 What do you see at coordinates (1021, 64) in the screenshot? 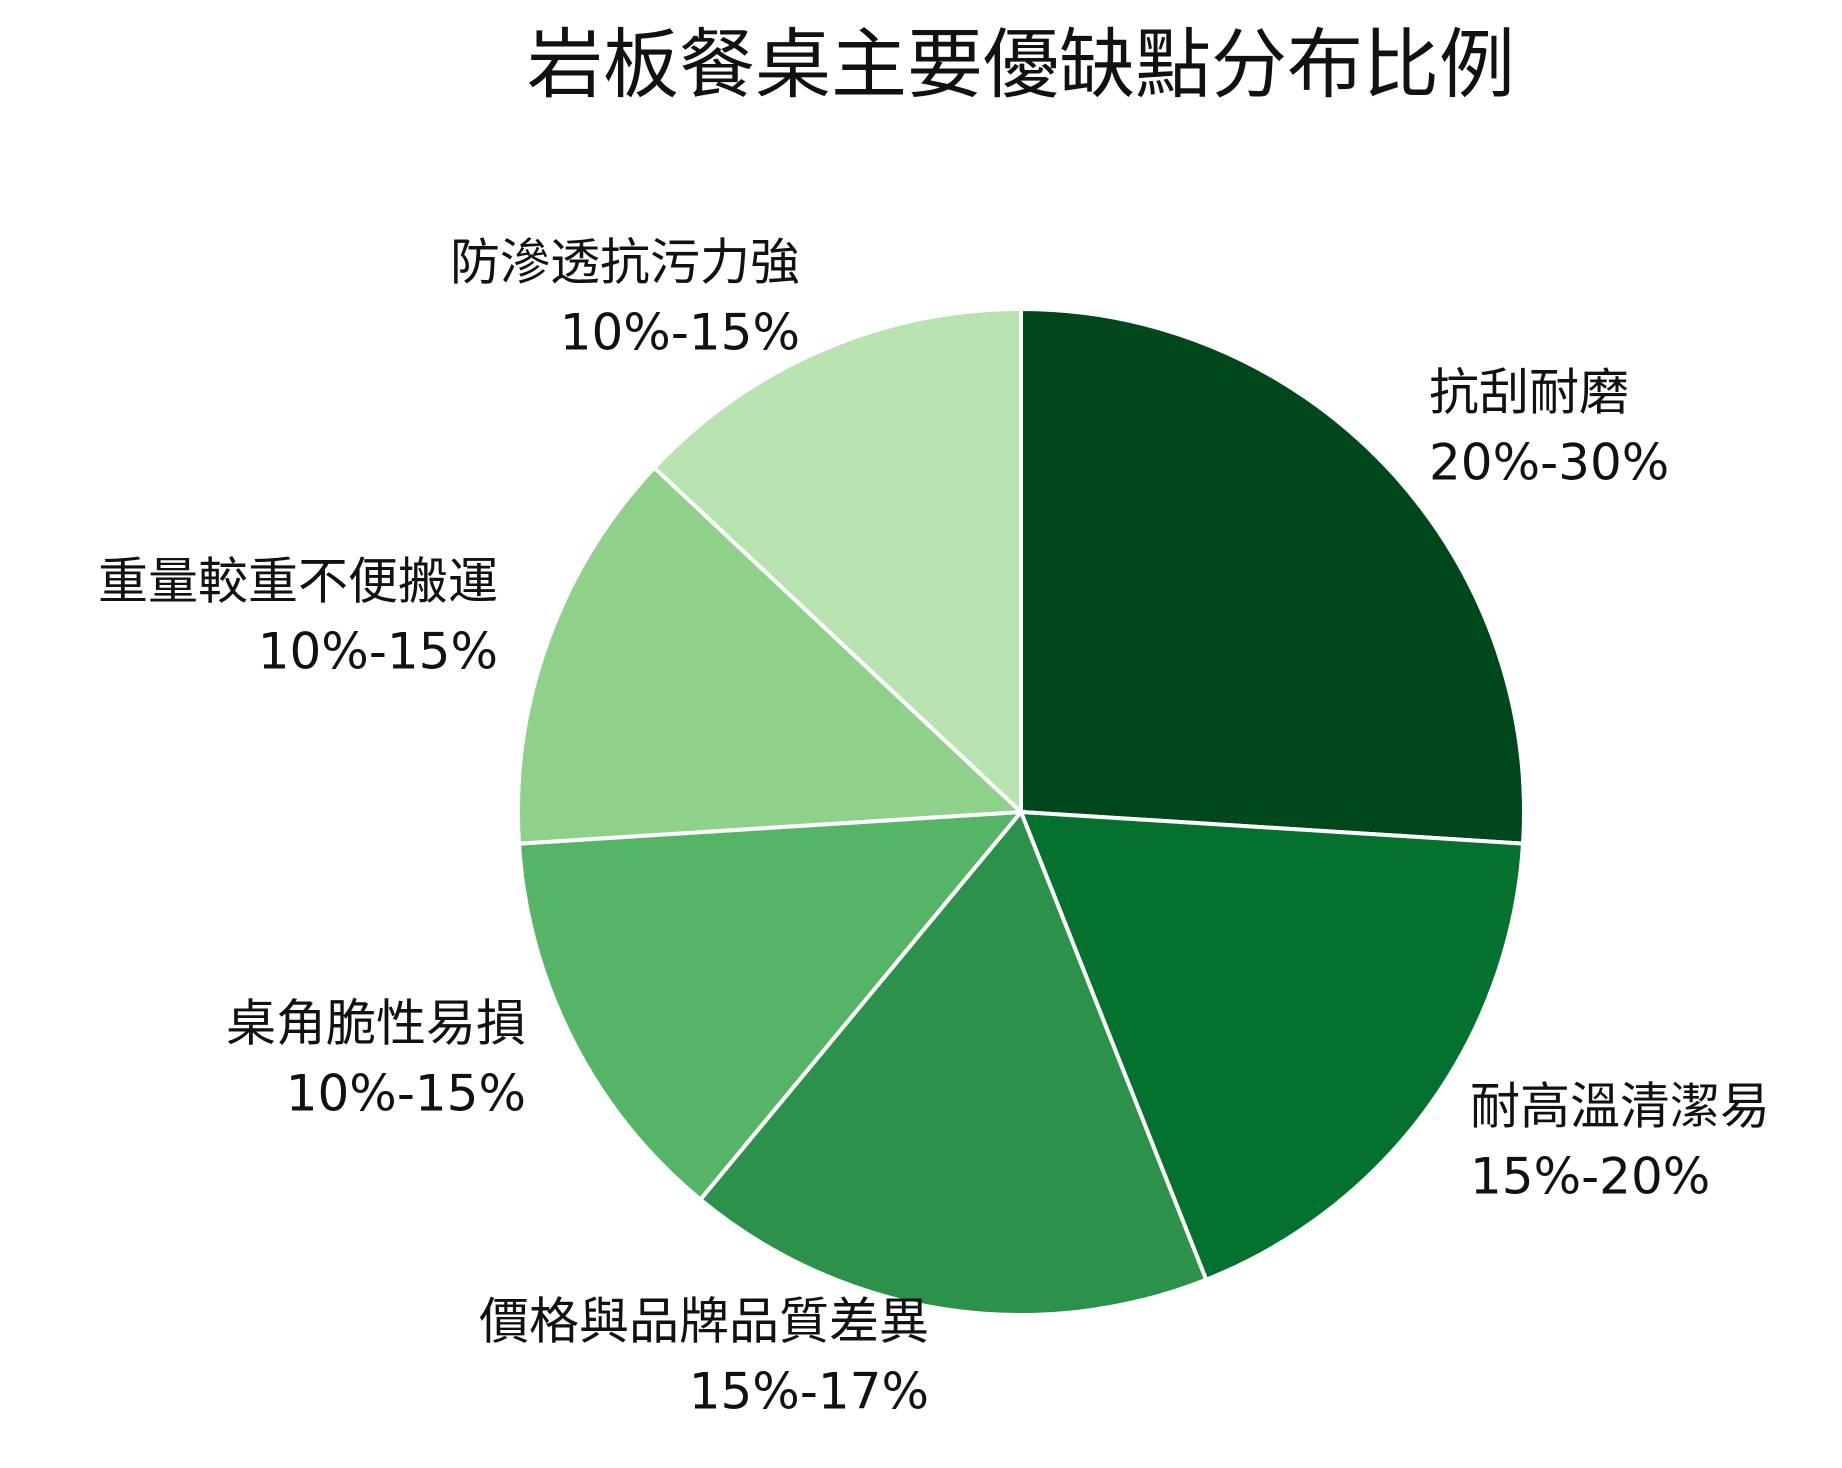
I see `chart-title: 岩板餐桌主要優缺點分布比例` at bounding box center [1021, 64].